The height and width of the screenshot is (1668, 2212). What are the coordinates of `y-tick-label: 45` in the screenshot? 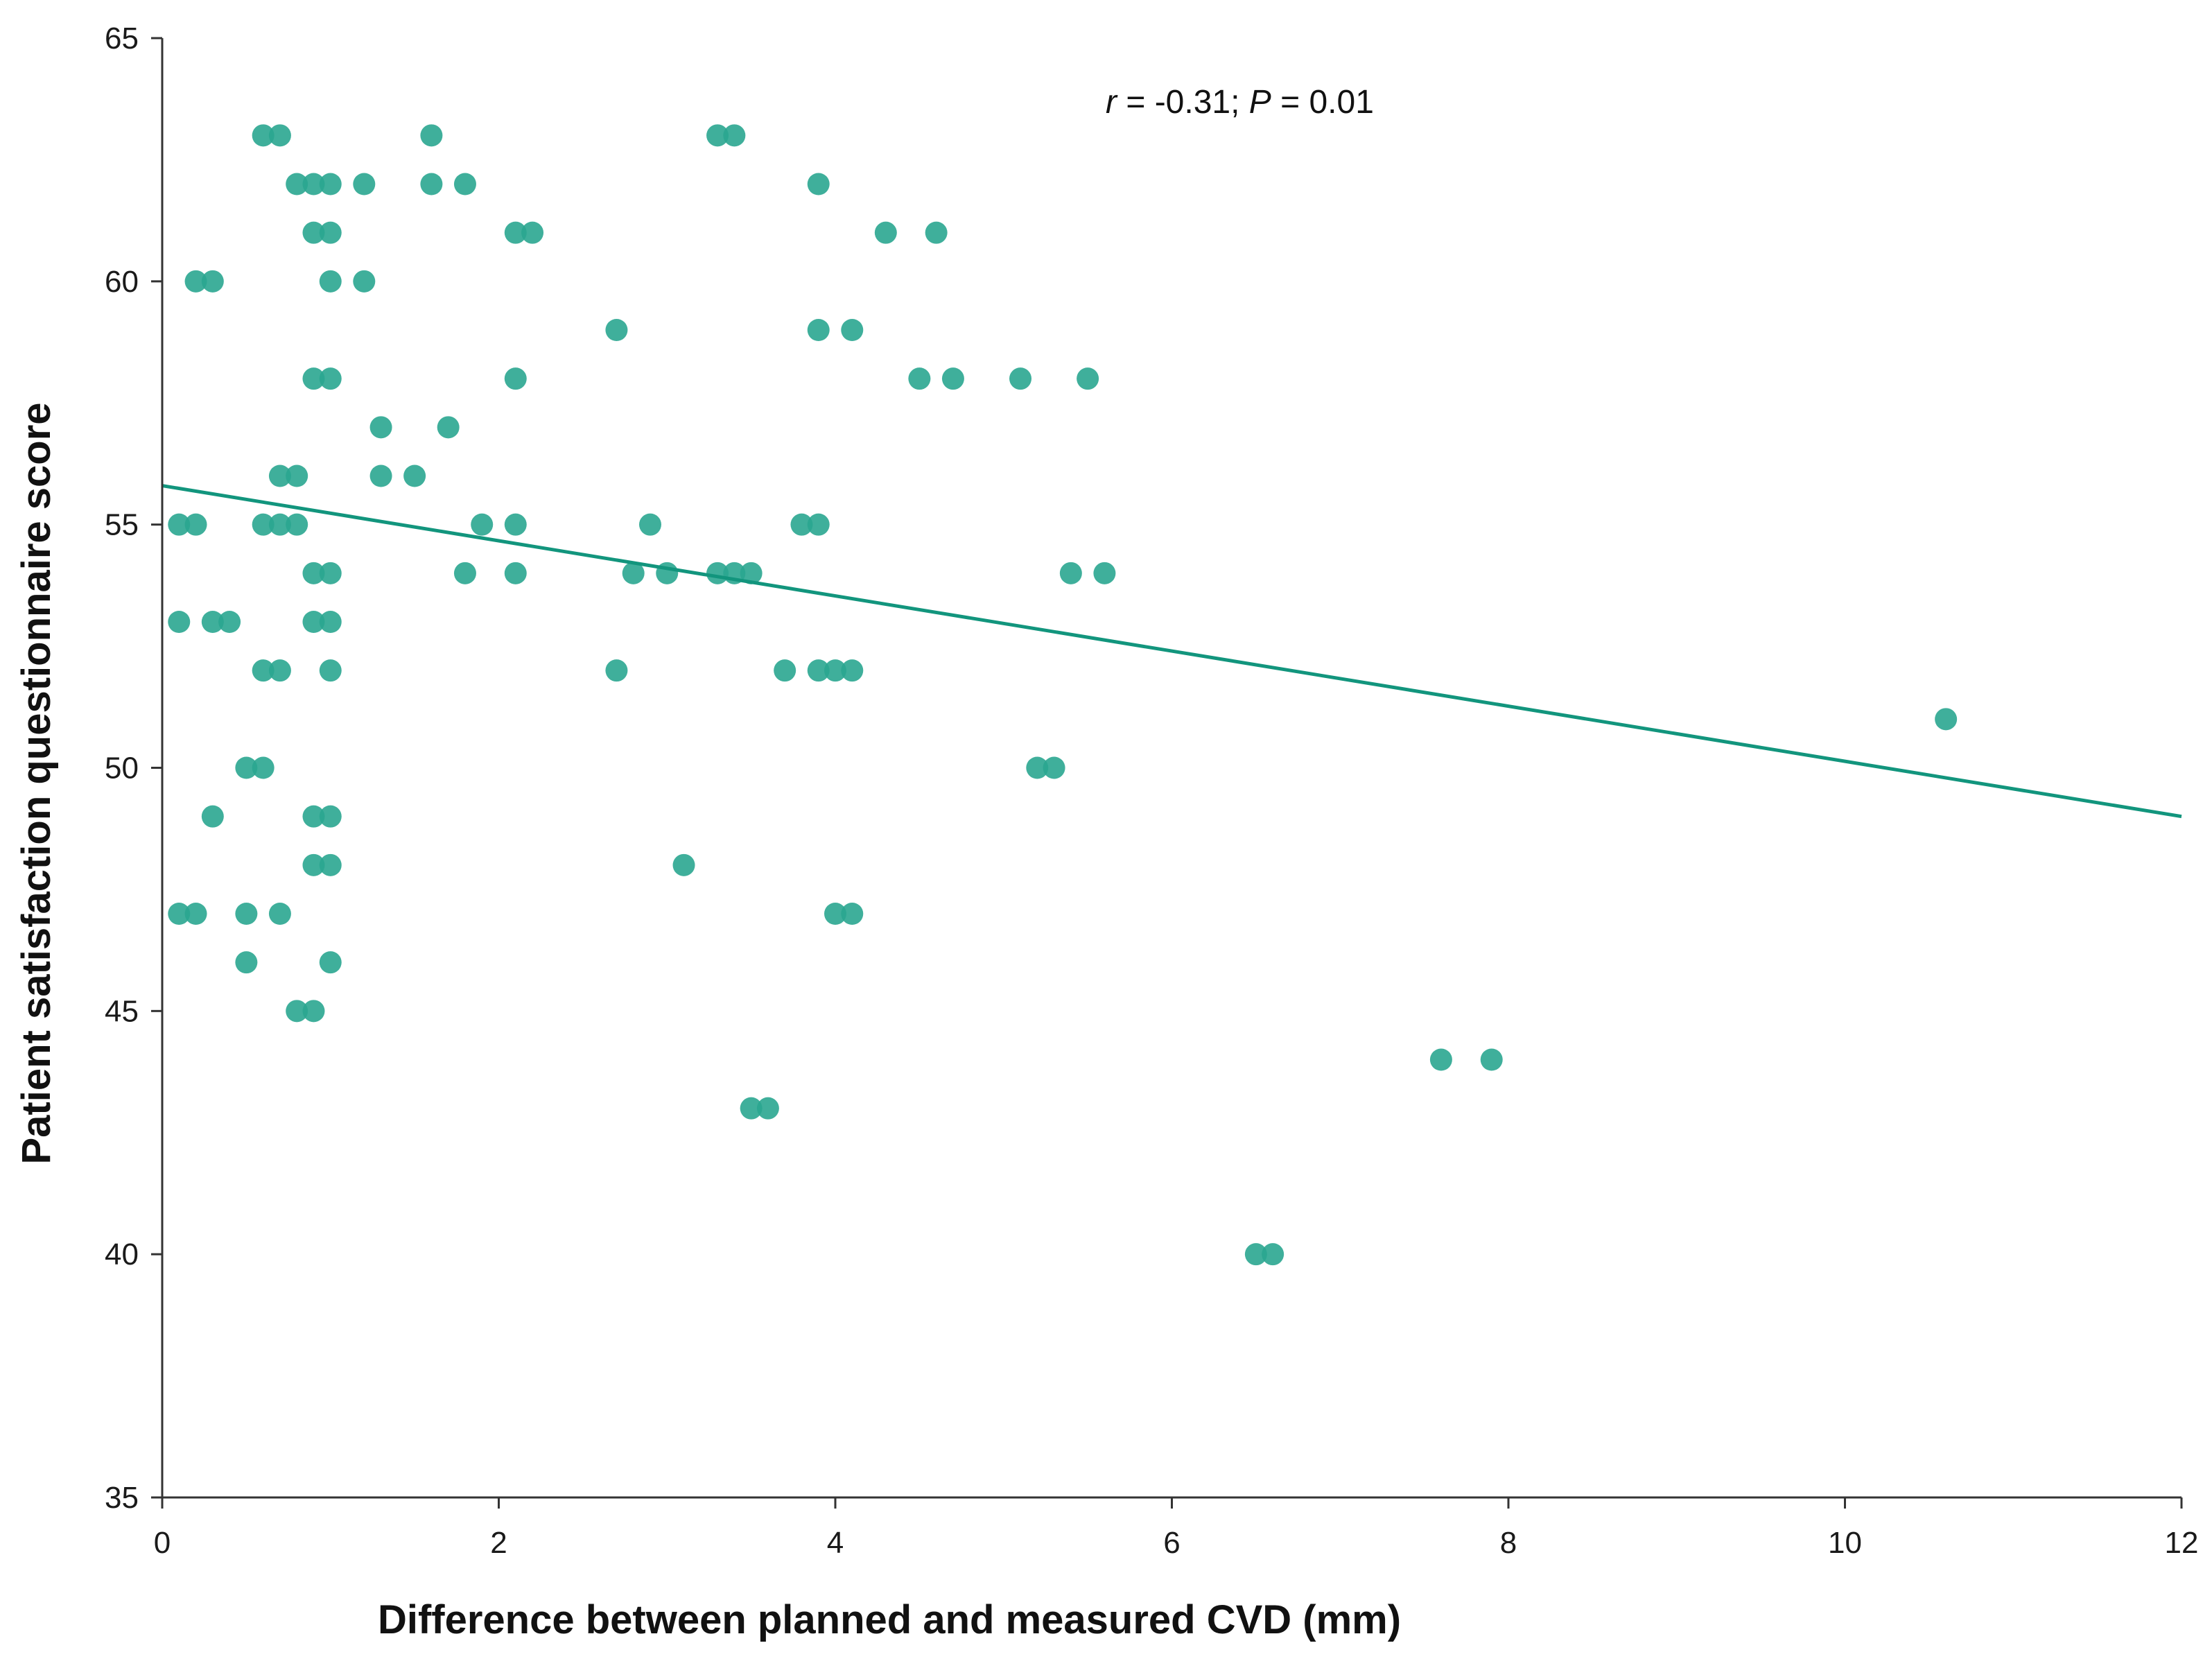 It's located at (122, 1011).